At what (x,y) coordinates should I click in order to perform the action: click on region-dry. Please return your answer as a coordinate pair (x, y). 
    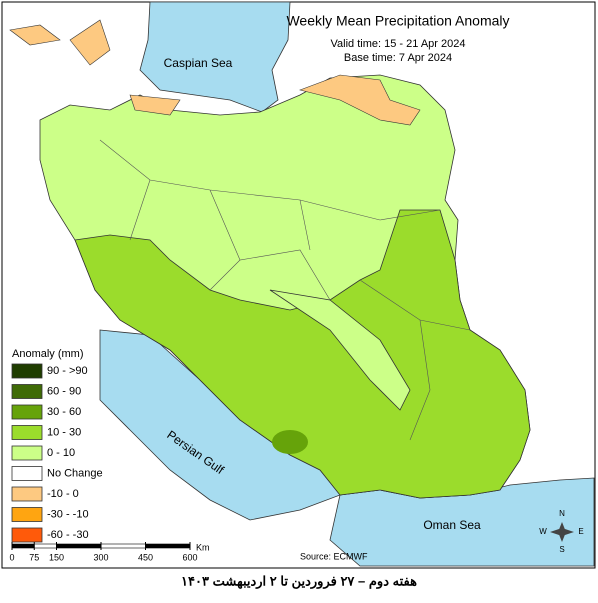
    Looking at the image, I should click on (215, 72).